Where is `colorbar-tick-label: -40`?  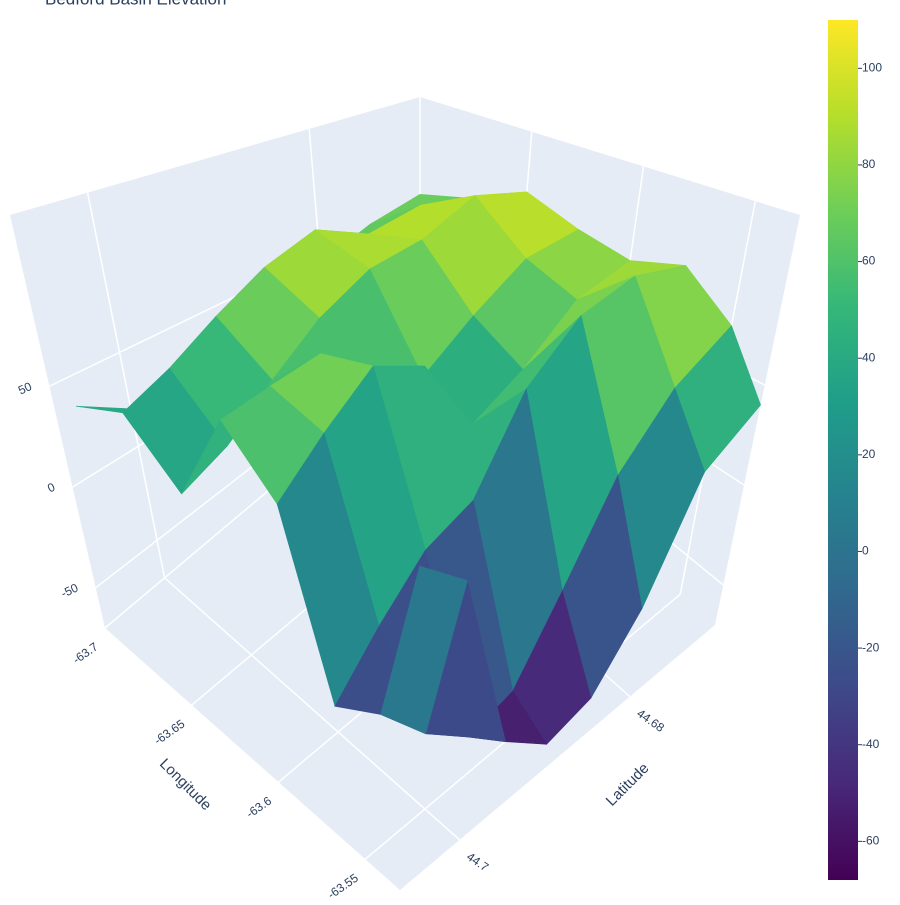 colorbar-tick-label: -40 is located at coordinates (871, 744).